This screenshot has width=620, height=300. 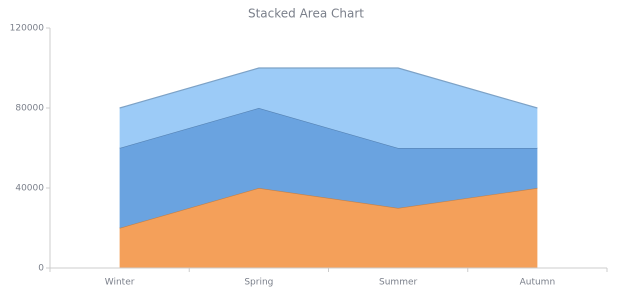 I want to click on y-tick-label: 0, so click(x=41, y=269).